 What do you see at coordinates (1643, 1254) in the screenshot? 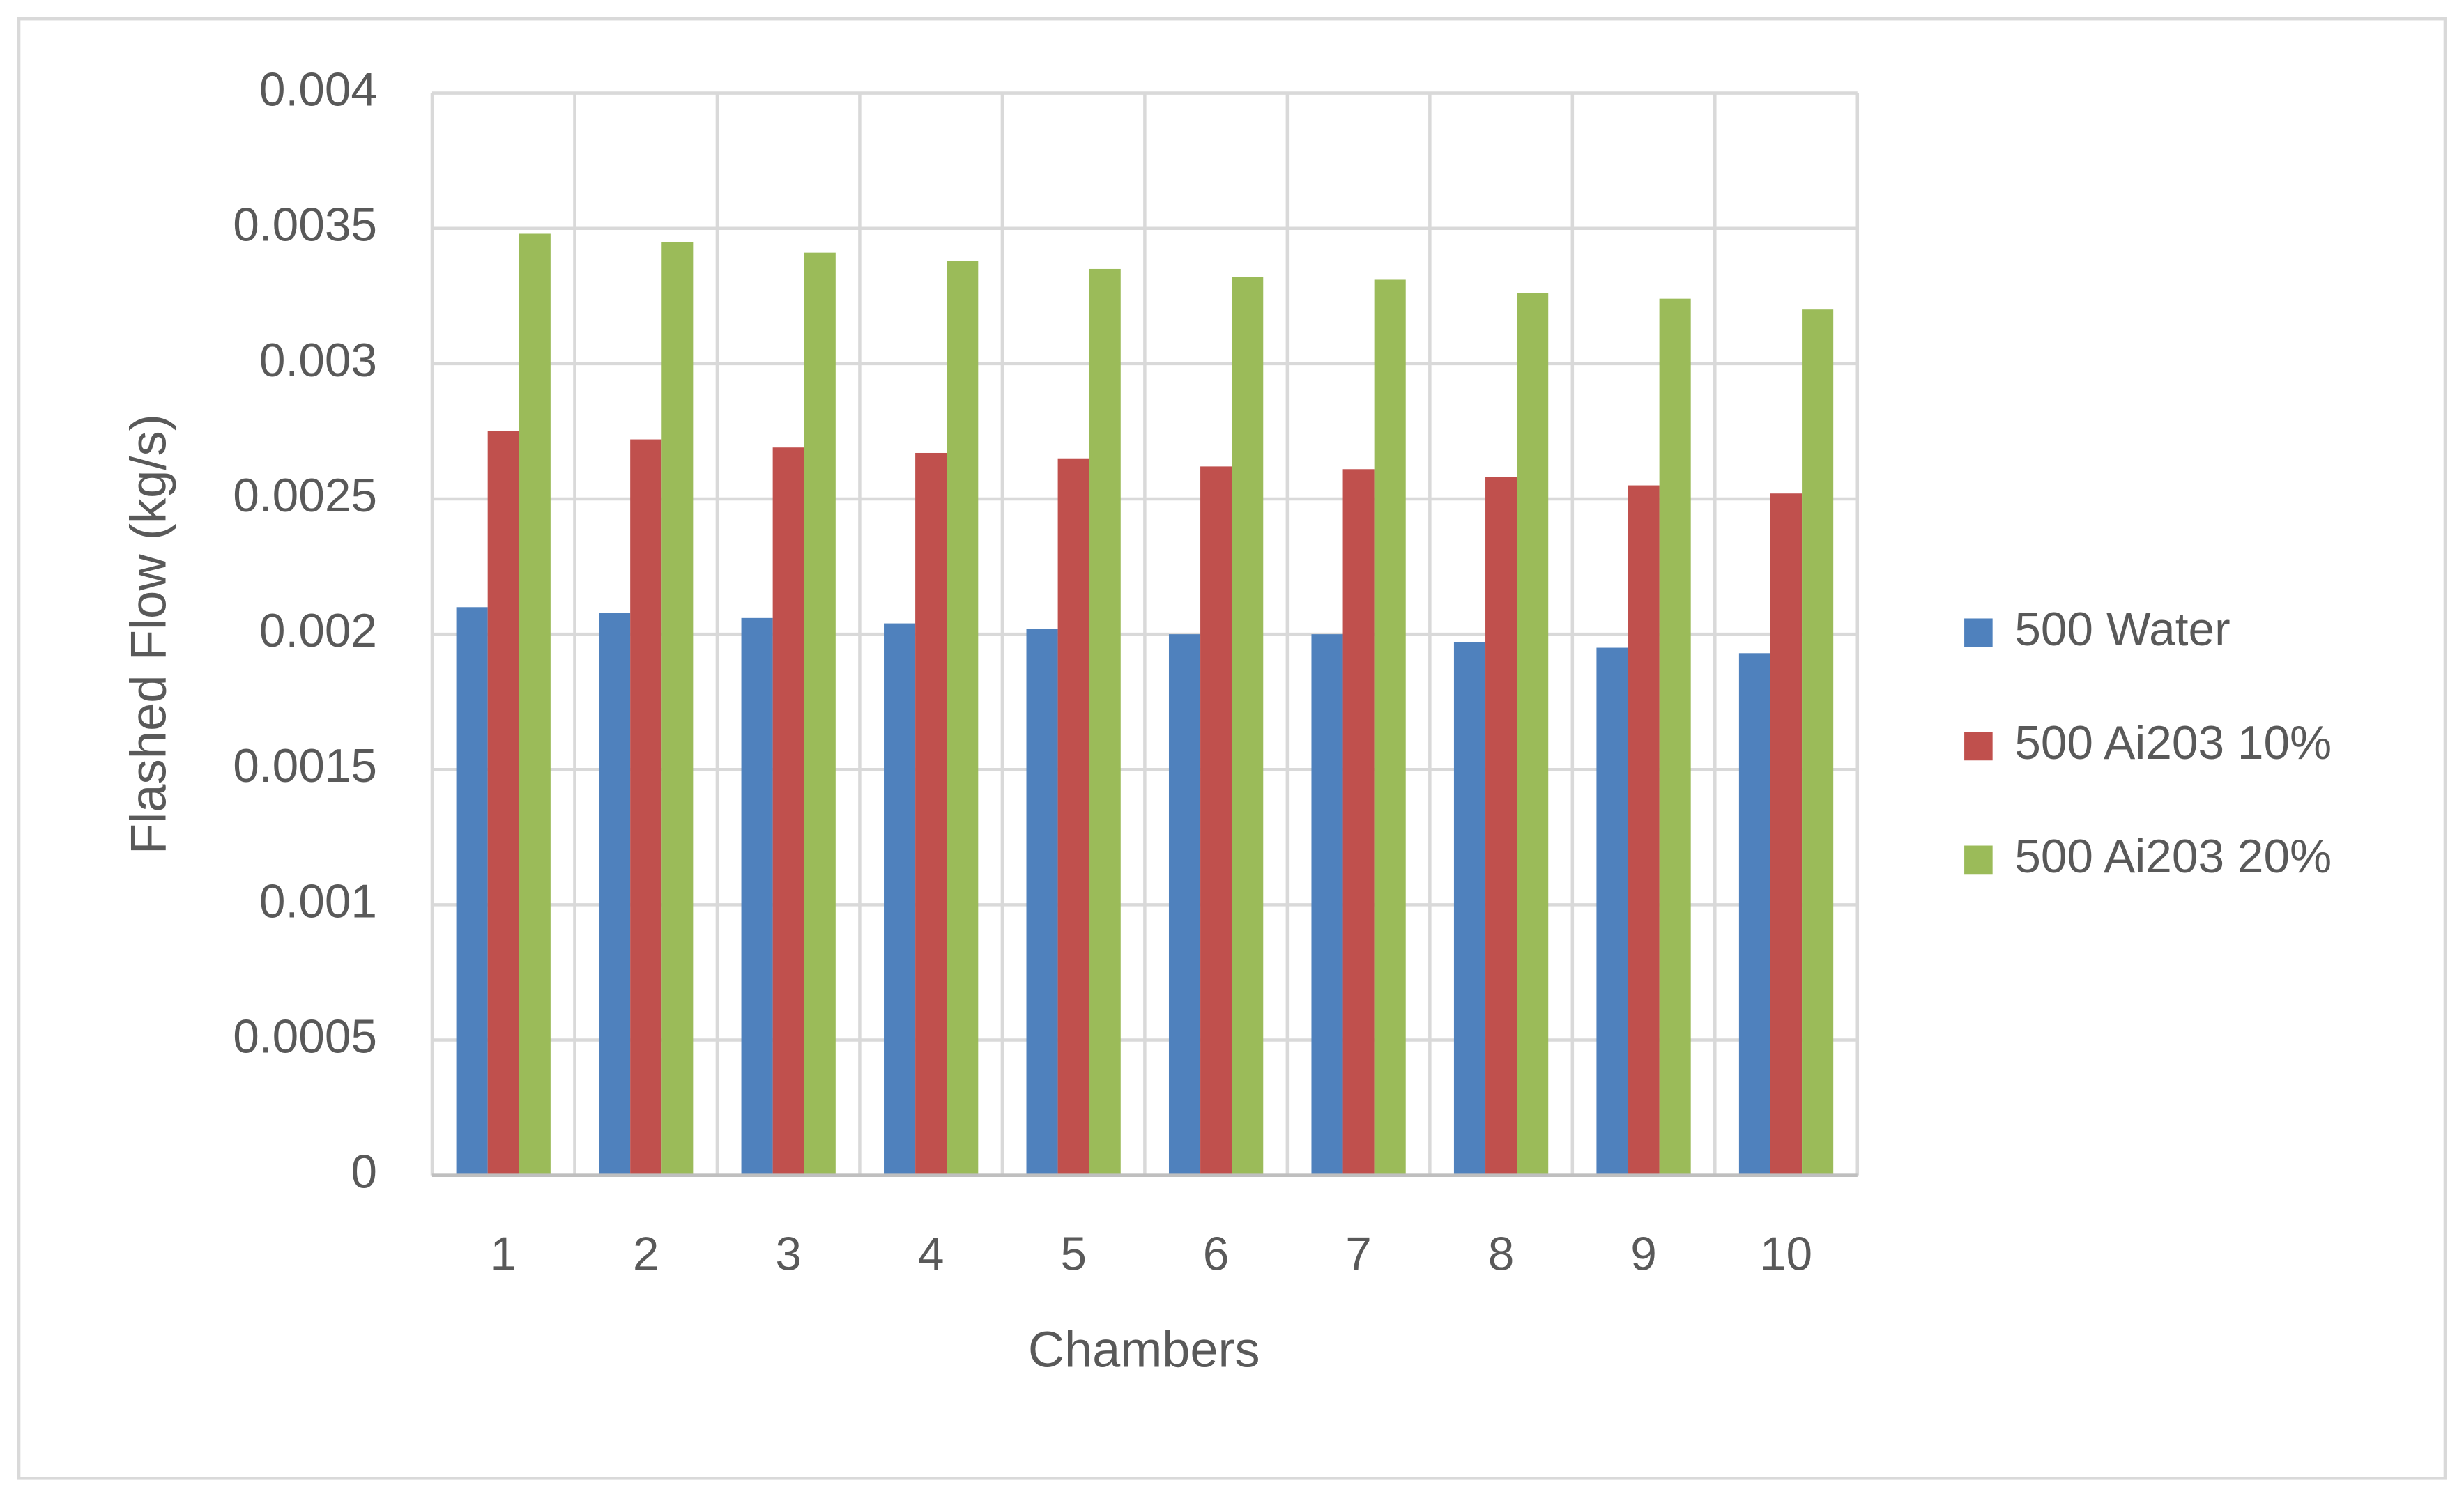
I see `x-tick-label: 9` at bounding box center [1643, 1254].